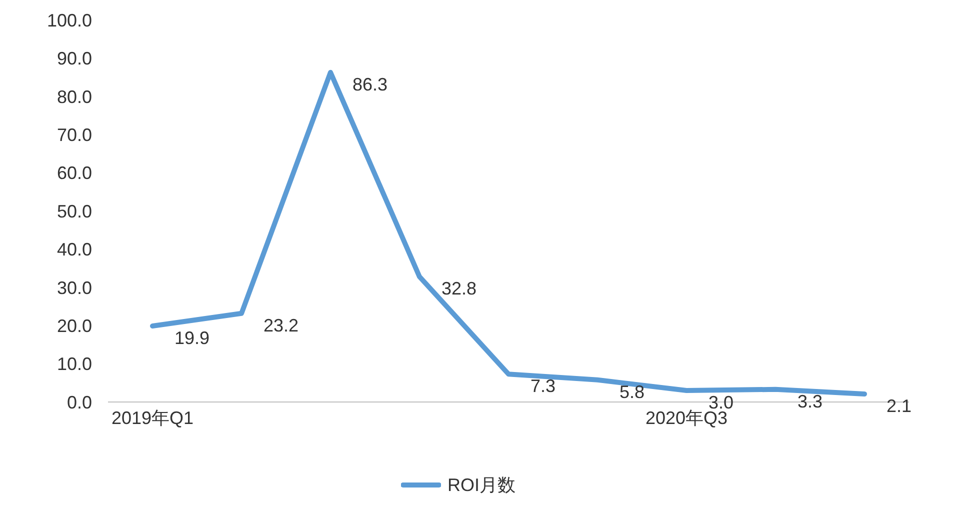  Describe the element at coordinates (192, 338) in the screenshot. I see `data-label: 19.9` at that location.